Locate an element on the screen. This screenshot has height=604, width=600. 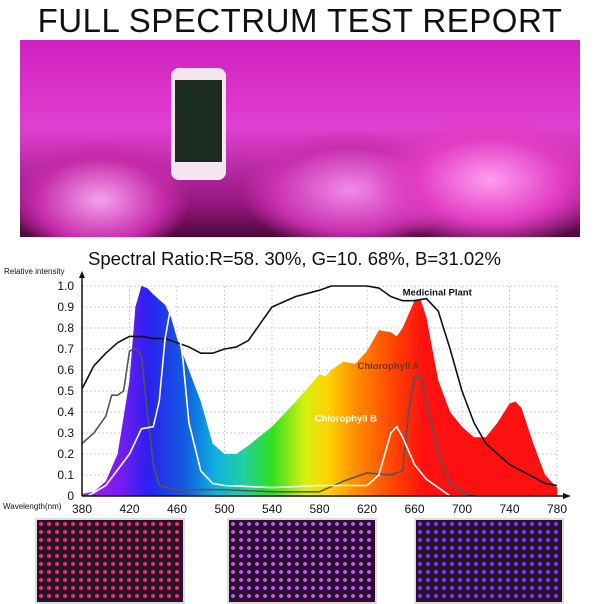
y-tick-label: 0.6 is located at coordinates (65, 370).